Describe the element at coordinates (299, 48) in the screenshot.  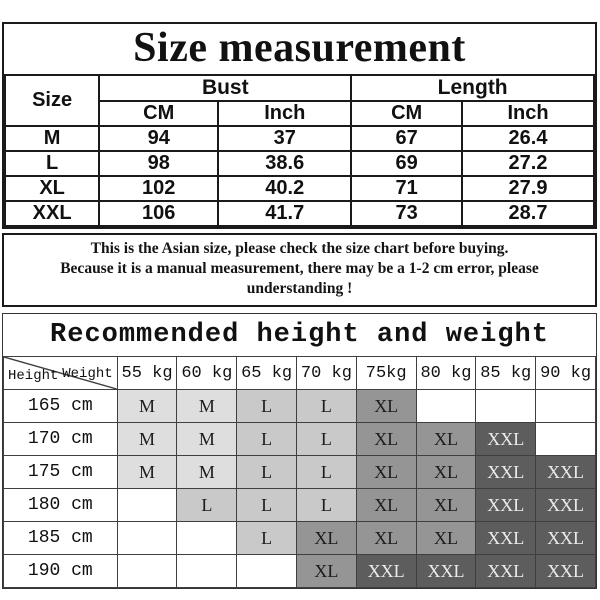
I see `size-chart-title: Size measurement` at that location.